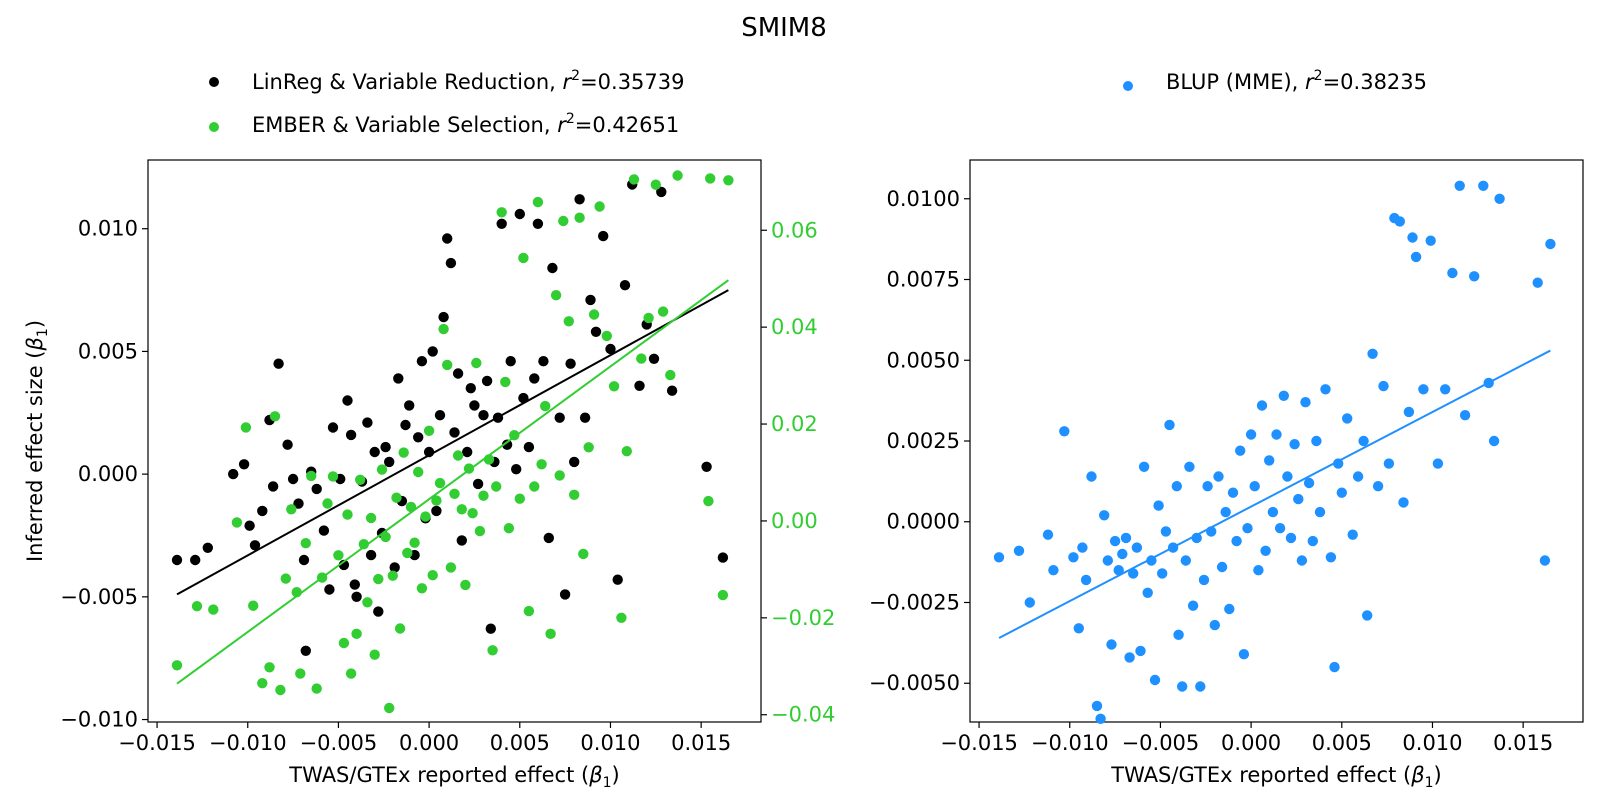  Describe the element at coordinates (794, 424) in the screenshot. I see `y2-tick-label: 0.02` at that location.